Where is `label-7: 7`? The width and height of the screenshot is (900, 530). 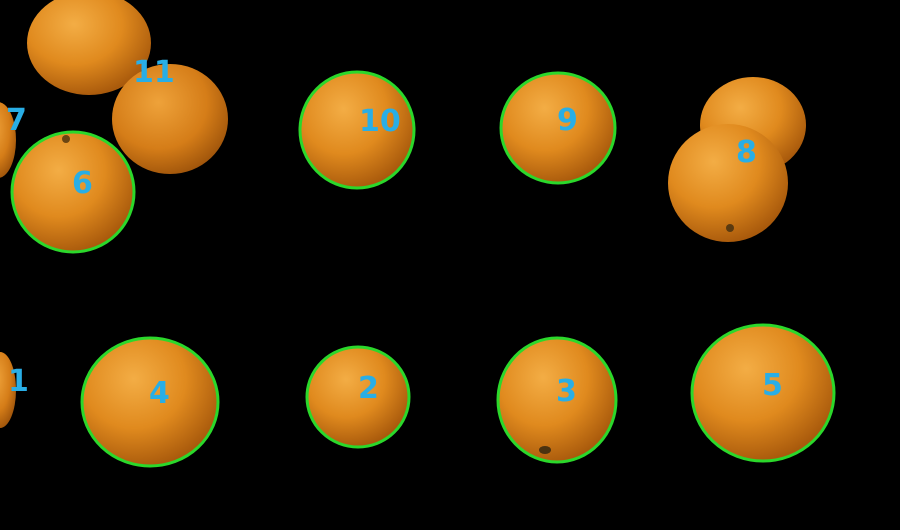
label-7: 7 is located at coordinates (16, 120).